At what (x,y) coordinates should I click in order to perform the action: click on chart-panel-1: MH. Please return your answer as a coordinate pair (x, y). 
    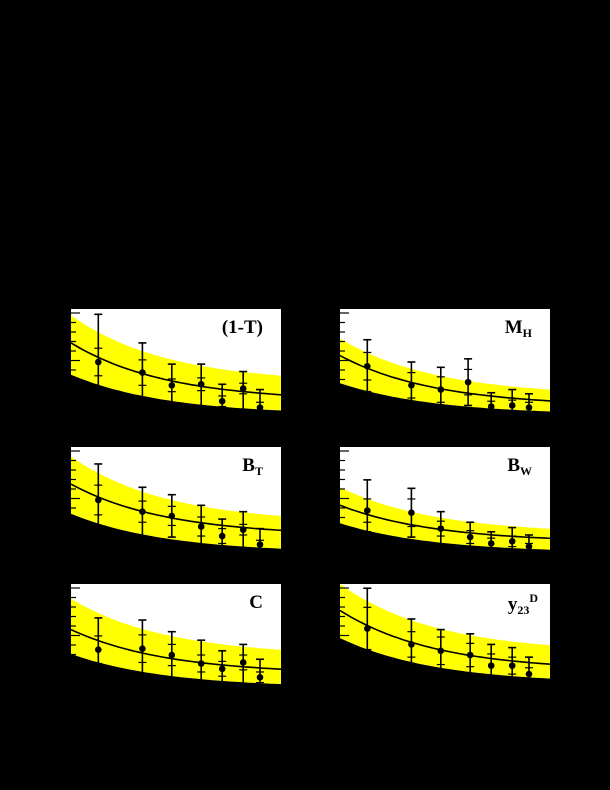
    Looking at the image, I should click on (445, 362).